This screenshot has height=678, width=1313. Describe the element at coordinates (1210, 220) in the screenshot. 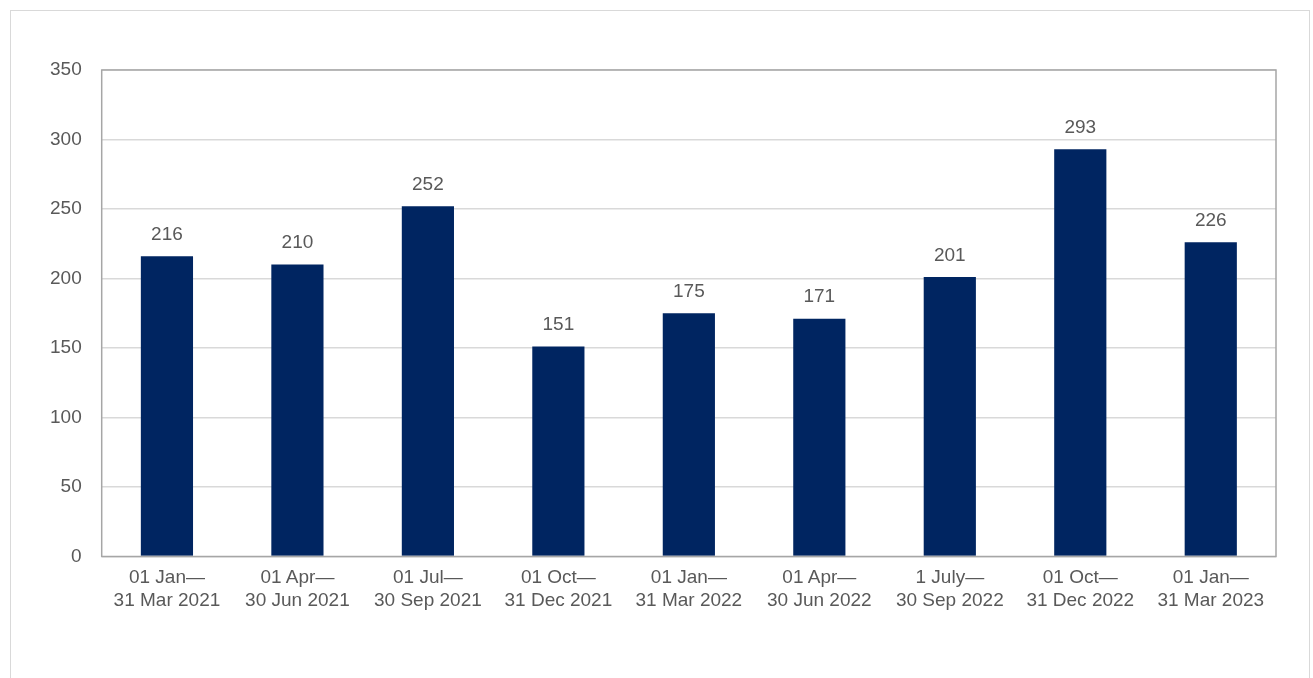

I see `data-label: 226` at that location.